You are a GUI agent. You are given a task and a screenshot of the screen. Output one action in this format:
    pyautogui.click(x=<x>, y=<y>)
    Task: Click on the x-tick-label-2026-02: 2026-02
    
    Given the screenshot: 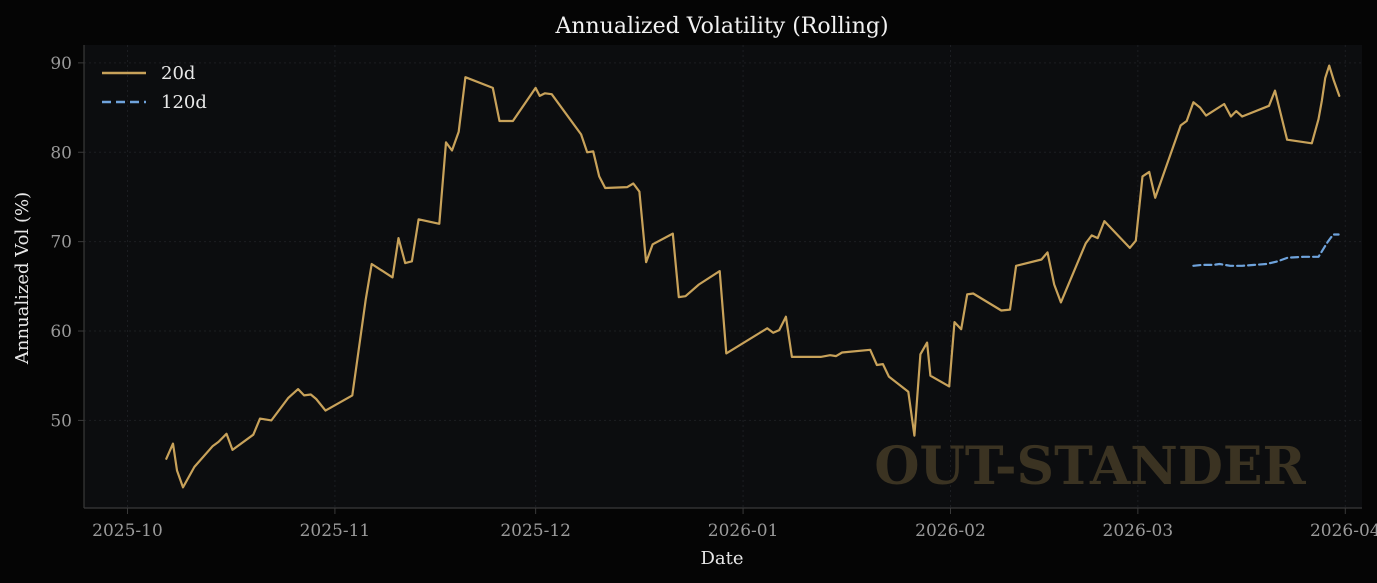 What is the action you would take?
    pyautogui.click(x=950, y=531)
    